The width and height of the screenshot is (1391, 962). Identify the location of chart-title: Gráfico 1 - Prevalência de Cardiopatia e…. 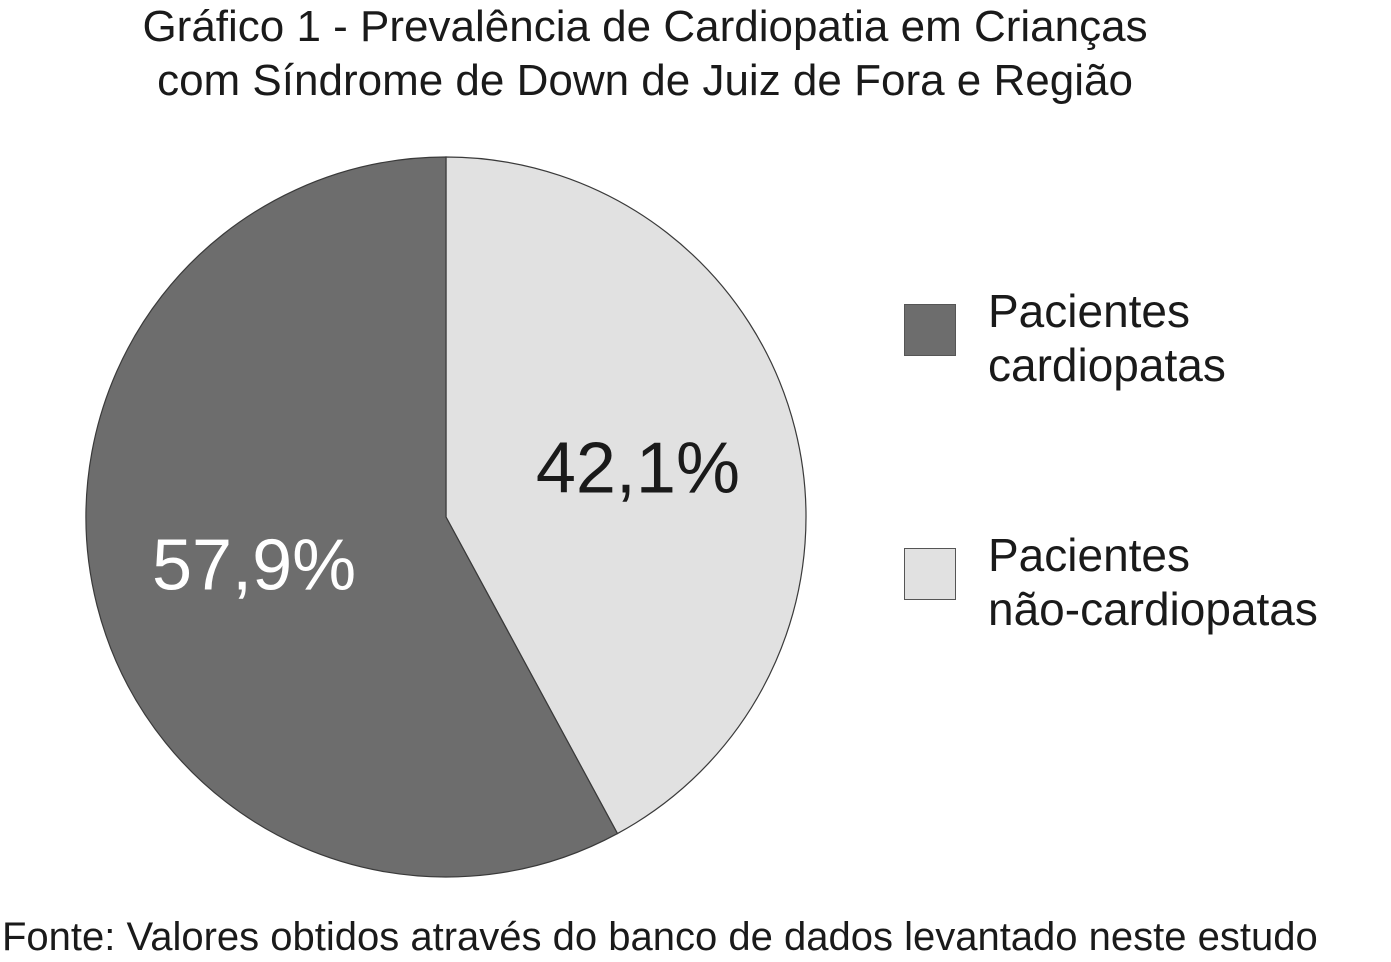
(645, 54).